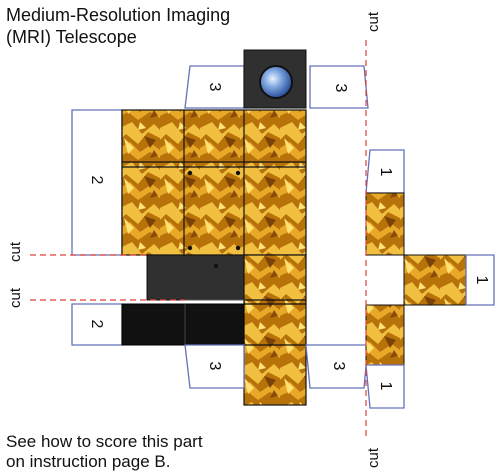  What do you see at coordinates (373, 457) in the screenshot?
I see `cut-label-bottom-right: cut` at bounding box center [373, 457].